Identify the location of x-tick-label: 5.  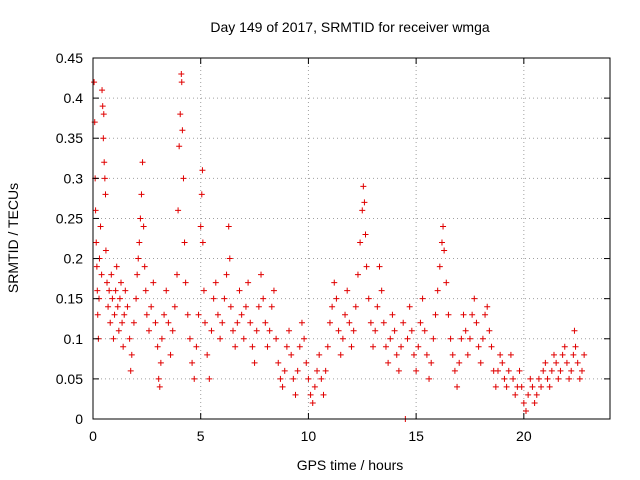
(201, 436).